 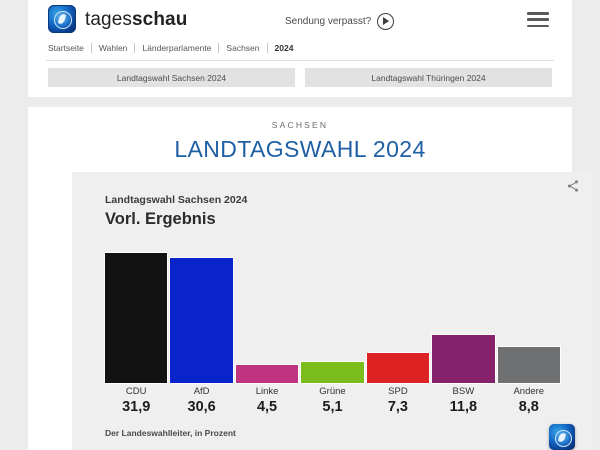 I want to click on missed-show-link: Sendung verpasst?, so click(x=340, y=21).